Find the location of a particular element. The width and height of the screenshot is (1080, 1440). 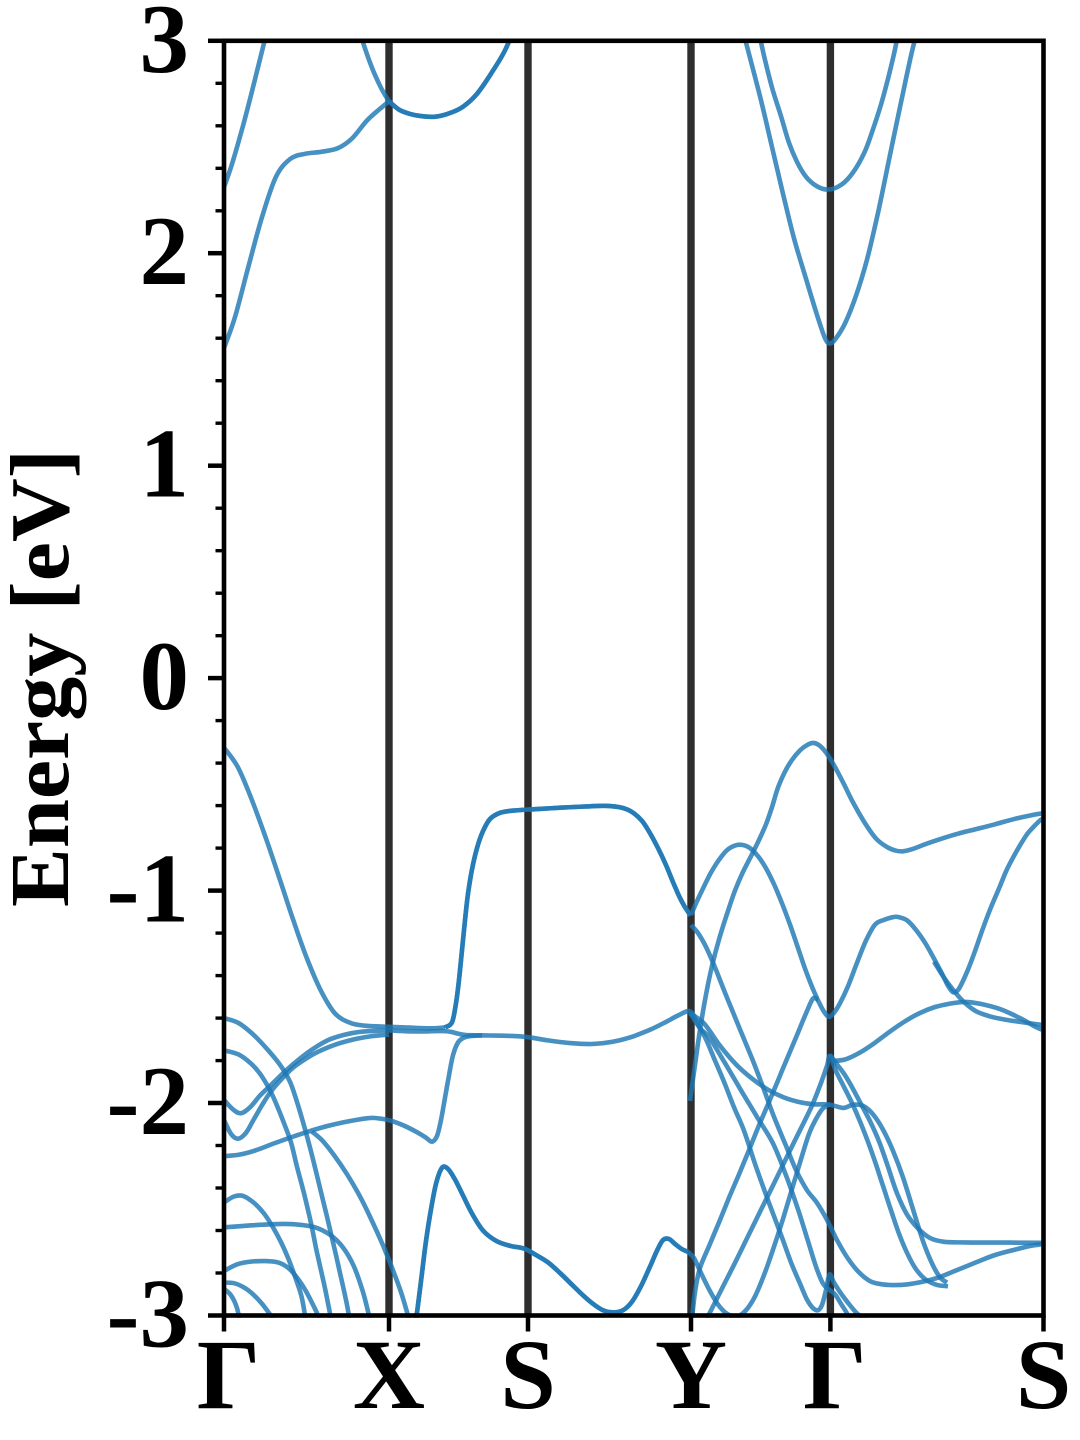

svg-text: 1 is located at coordinates (165, 464).